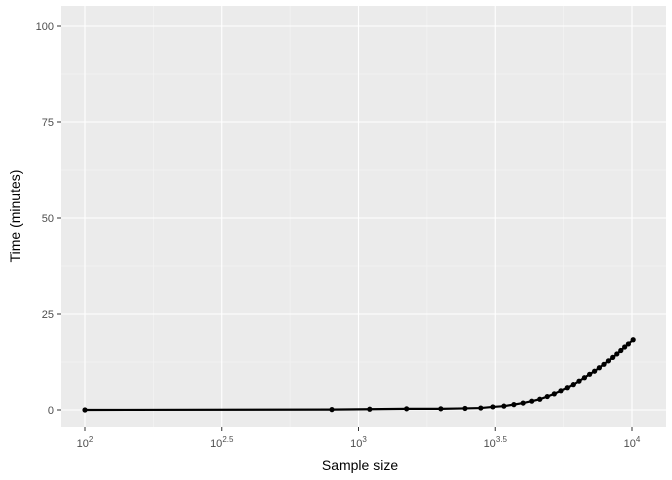 Image resolution: width=672 pixels, height=480 pixels. I want to click on y-tick-label: 100, so click(45, 27).